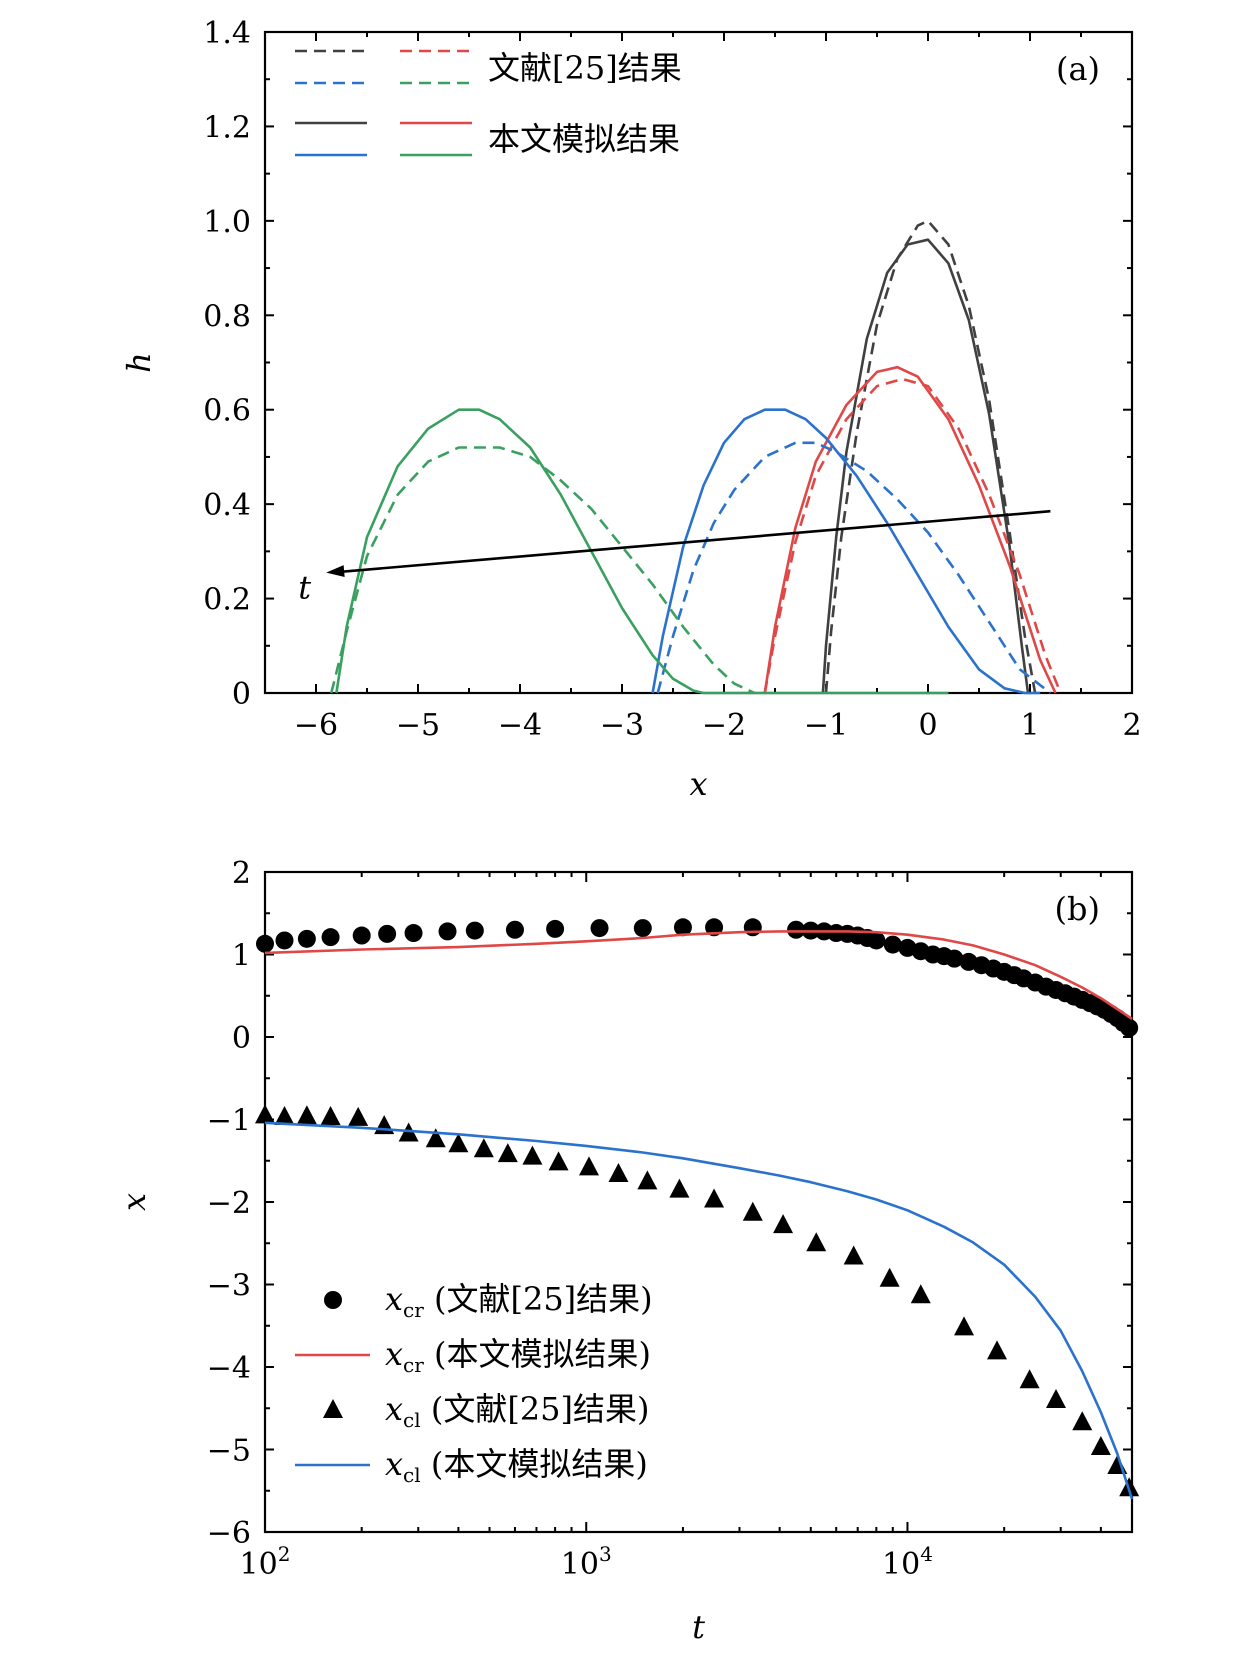  I want to click on x-tick-label: 2, so click(1131, 725).